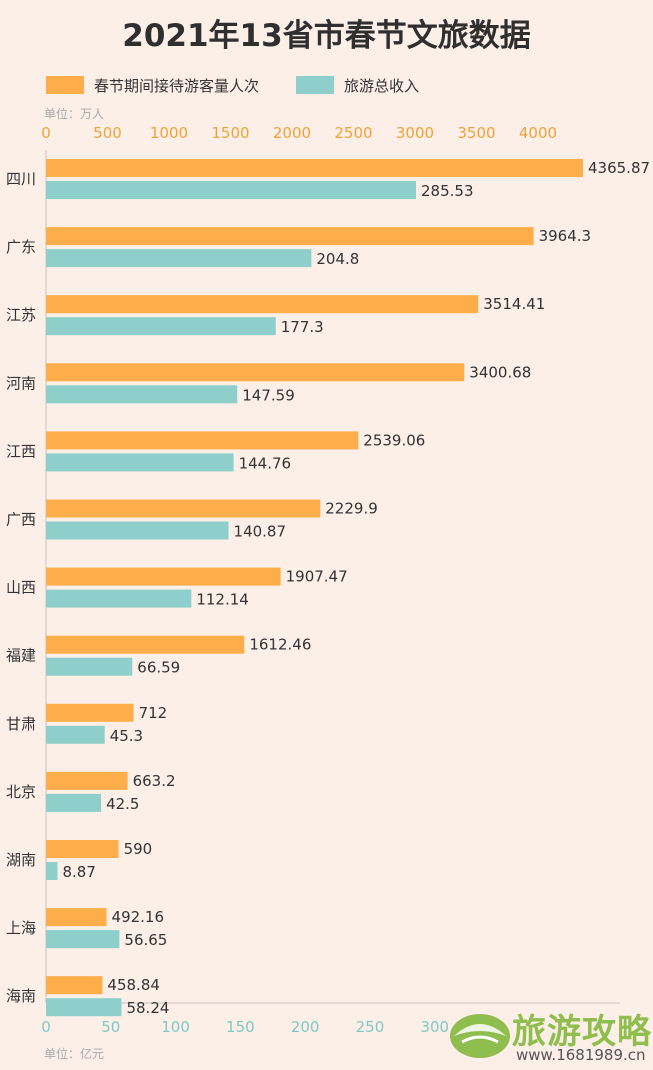 Image resolution: width=653 pixels, height=1070 pixels. I want to click on data-label-revenue: 56.65, so click(145, 940).